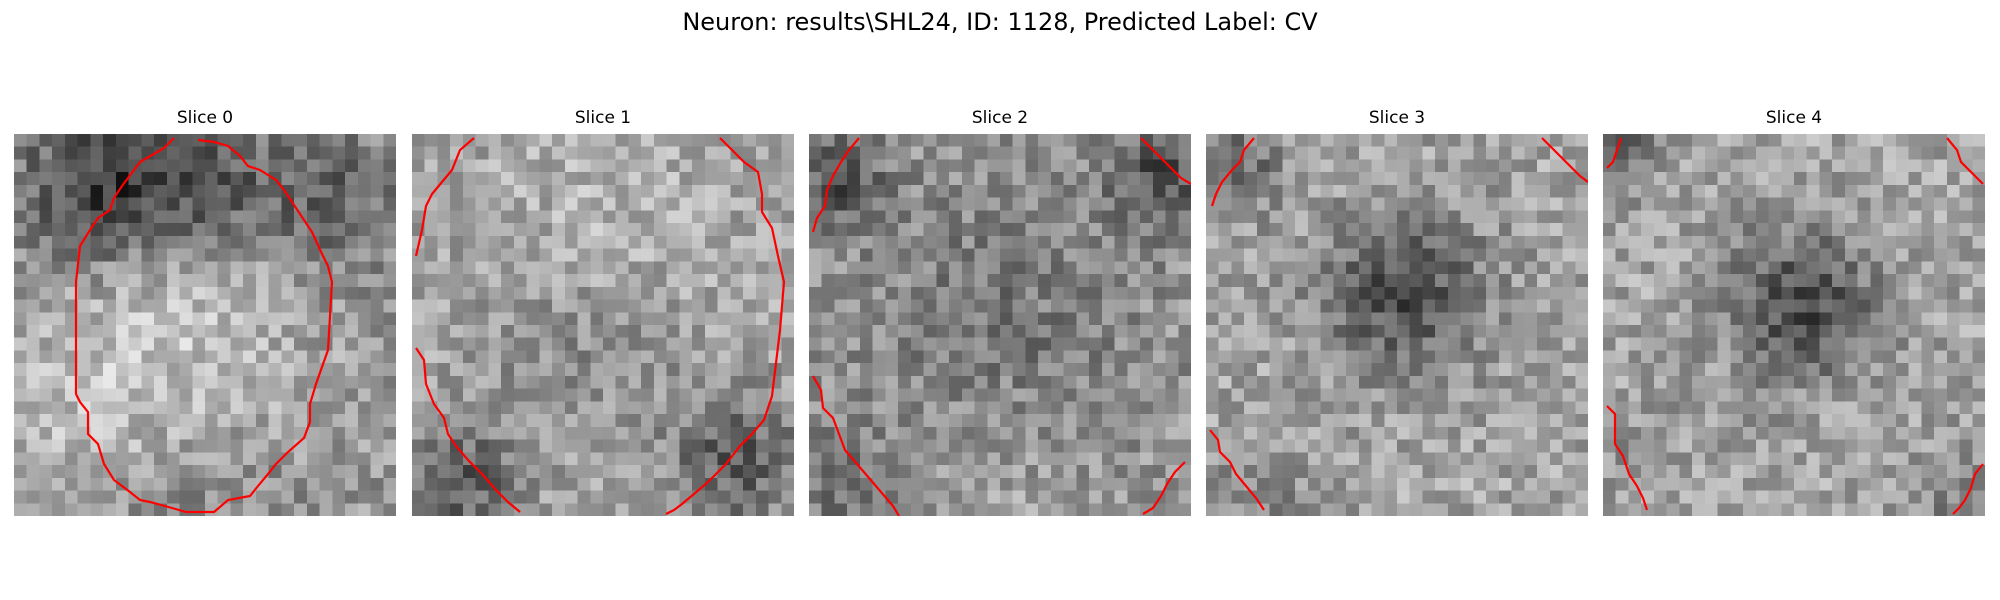 The image size is (2000, 600). What do you see at coordinates (1000, 118) in the screenshot?
I see `slice-title: Slice 2` at bounding box center [1000, 118].